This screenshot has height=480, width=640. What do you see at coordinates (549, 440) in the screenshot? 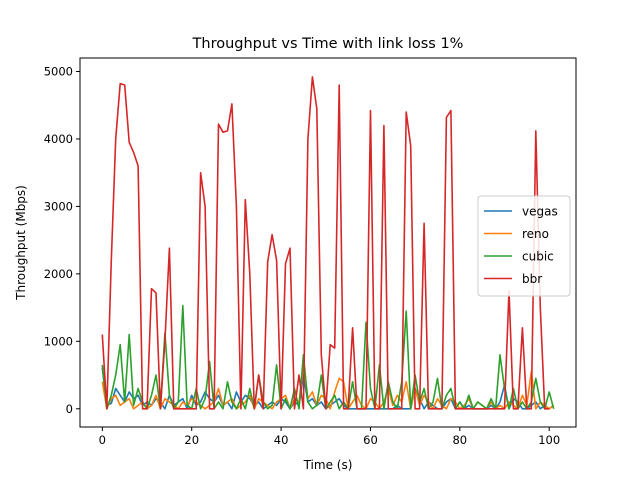
I see `x-tick-label: 100` at bounding box center [549, 440].